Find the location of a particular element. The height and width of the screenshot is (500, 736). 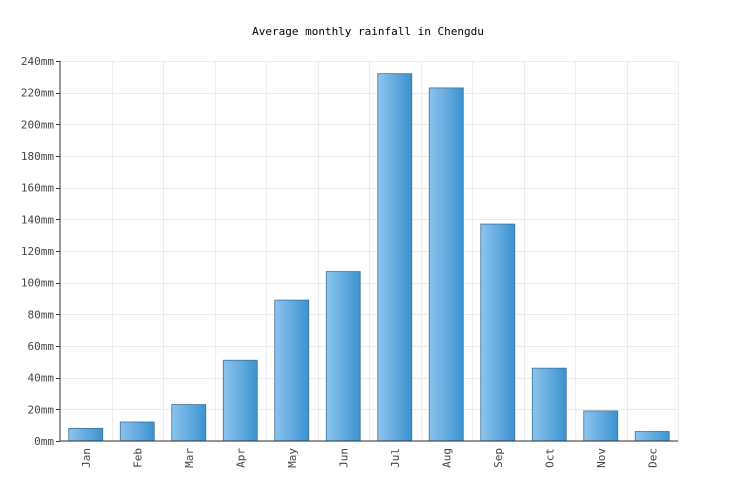

bar-jan is located at coordinates (86, 434).